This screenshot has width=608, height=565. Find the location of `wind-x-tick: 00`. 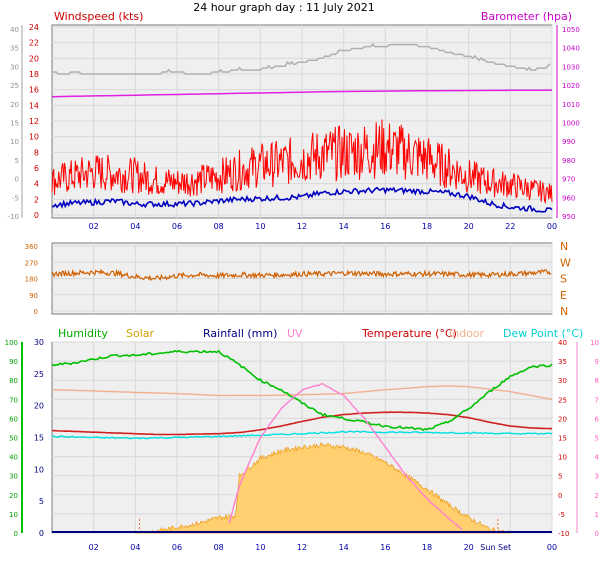

wind-x-tick: 00 is located at coordinates (552, 226).